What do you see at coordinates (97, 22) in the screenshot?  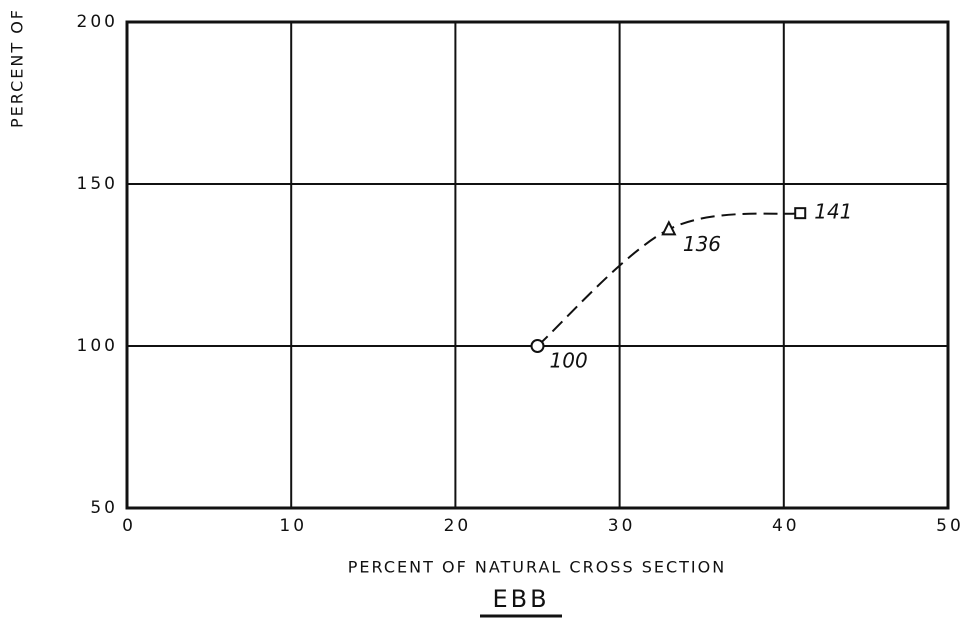 I see `y-tick-label: 200` at bounding box center [97, 22].